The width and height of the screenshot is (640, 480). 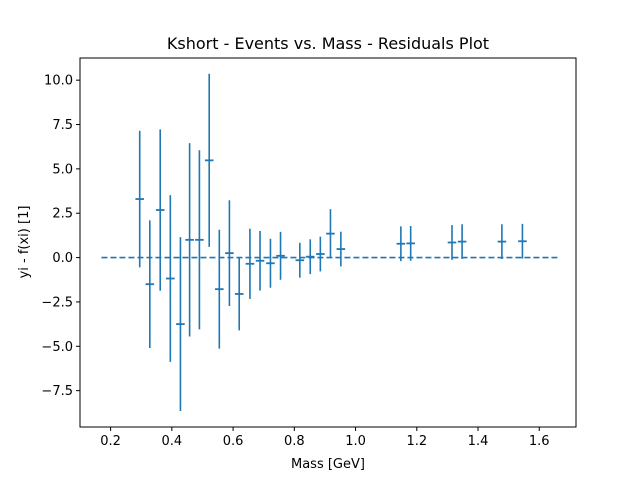 I want to click on y-axis: −7.5 −5.0 −2.5 0.0 2.5 5.0 7.5 10.0, so click(x=60, y=236).